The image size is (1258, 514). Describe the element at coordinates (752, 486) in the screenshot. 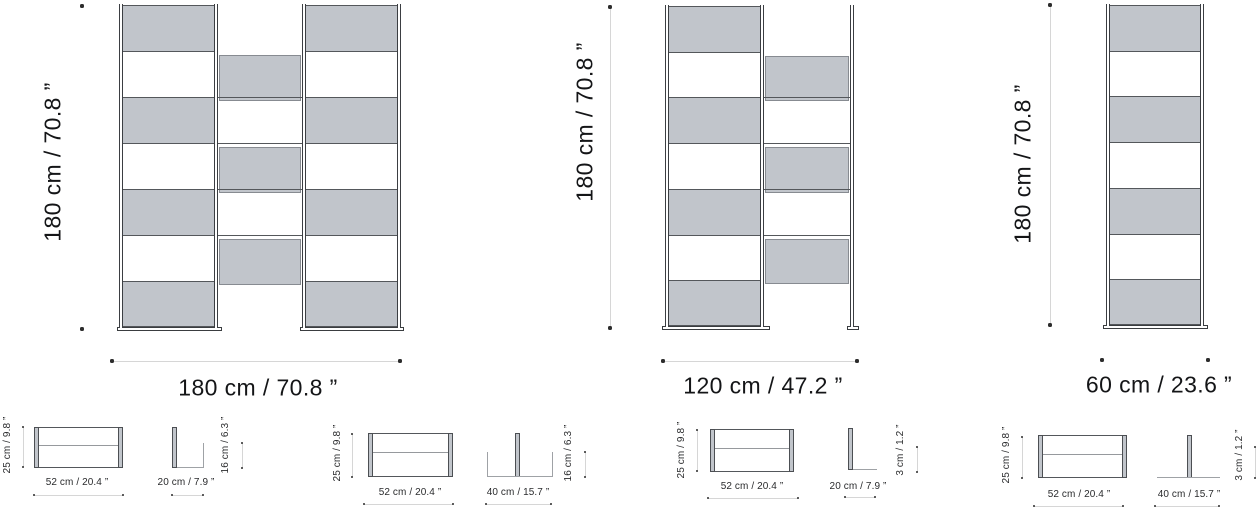

I see `detail-3-panel-width-label: 52 cm / 20.4 ”` at that location.